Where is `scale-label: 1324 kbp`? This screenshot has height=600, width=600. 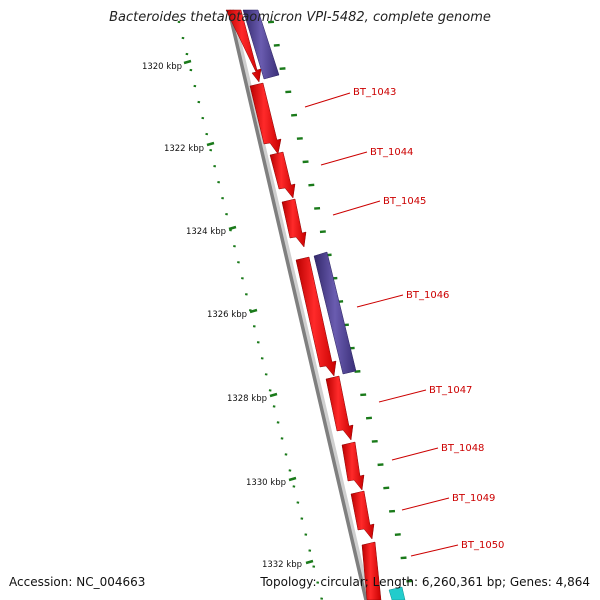 scale-label: 1324 kbp is located at coordinates (206, 232).